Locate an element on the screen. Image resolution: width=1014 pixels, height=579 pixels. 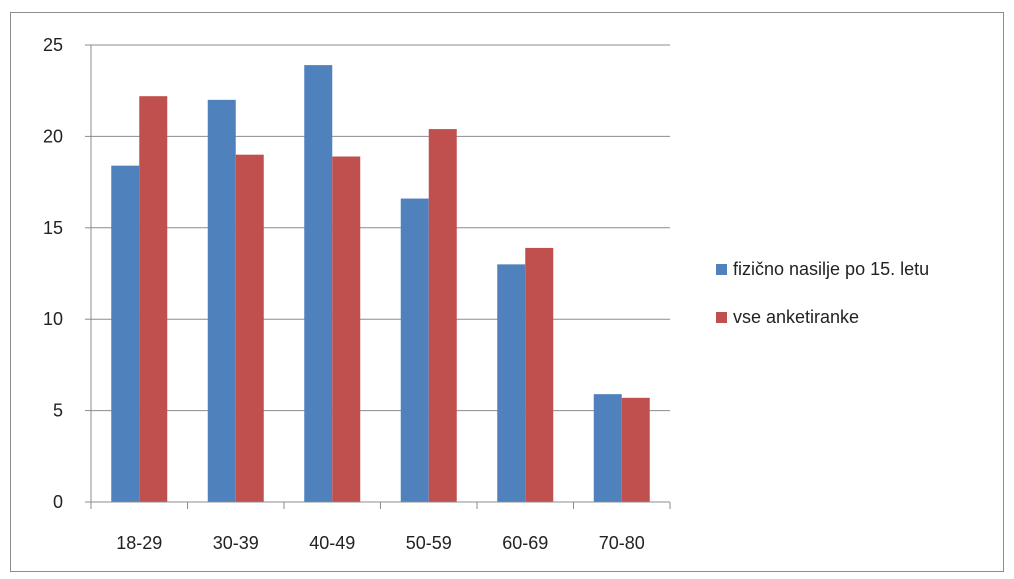
legend-label: fizično nasilje po 15. letu is located at coordinates (831, 269).